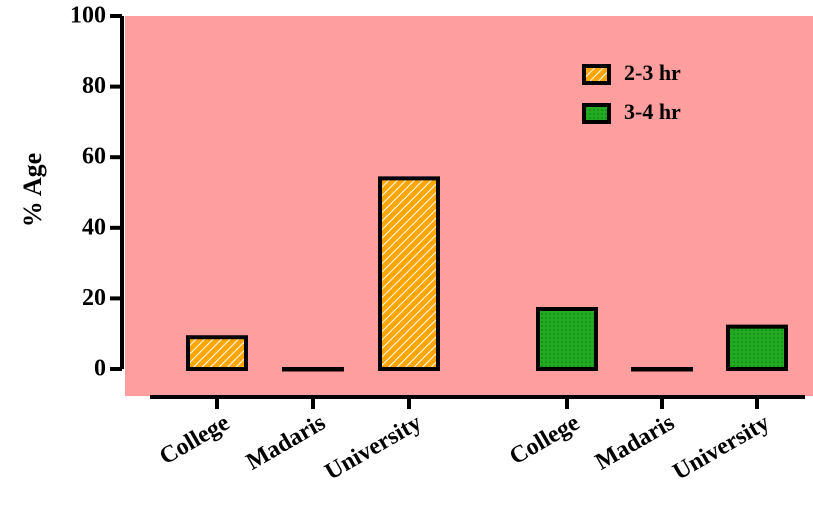  I want to click on legend: 2-3 hr 3-4 hr, so click(631, 92).